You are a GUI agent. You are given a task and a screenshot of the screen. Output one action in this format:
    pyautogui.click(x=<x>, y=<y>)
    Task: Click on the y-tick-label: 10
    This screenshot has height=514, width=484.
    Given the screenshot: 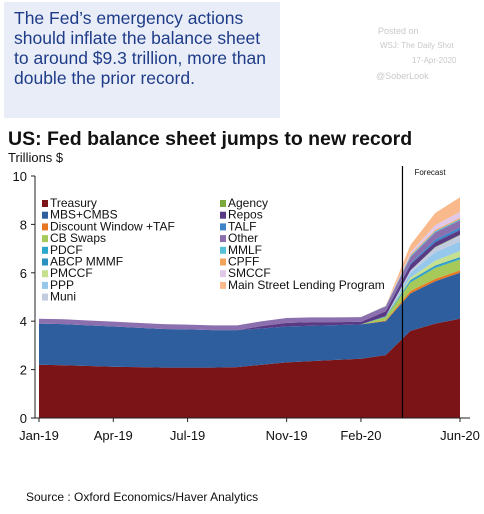 What is the action you would take?
    pyautogui.click(x=20, y=176)
    